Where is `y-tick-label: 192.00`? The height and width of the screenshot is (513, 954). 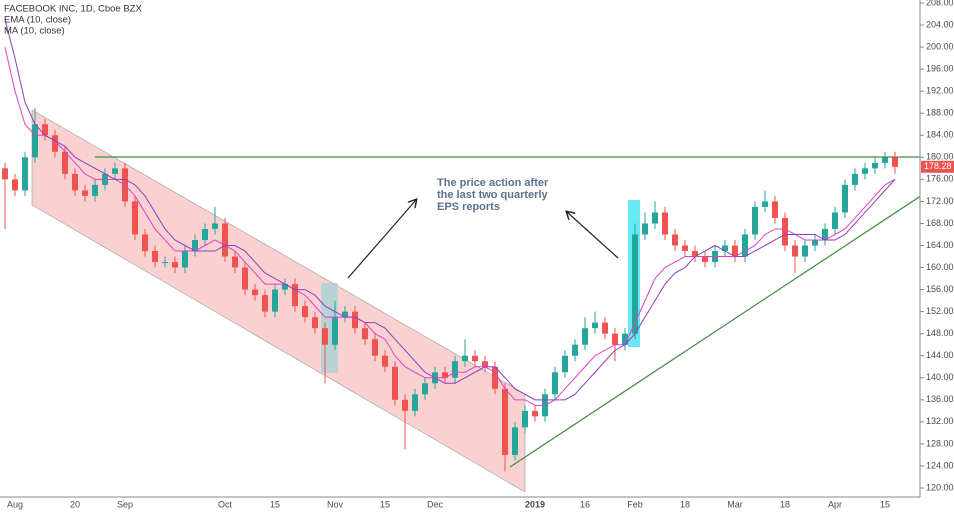
y-tick-label: 192.00 is located at coordinates (940, 91).